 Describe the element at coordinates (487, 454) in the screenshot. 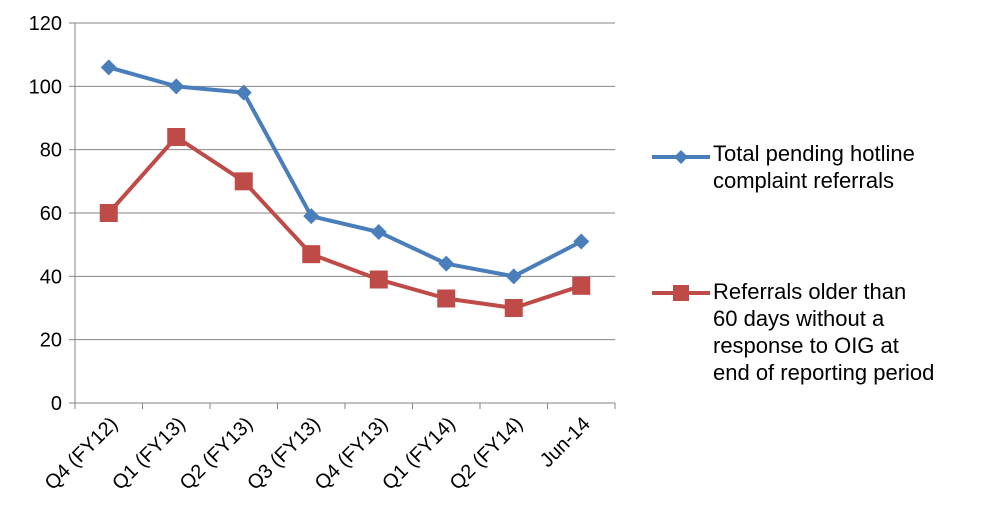

I see `x-tick-label: Q2 (FY14)` at that location.